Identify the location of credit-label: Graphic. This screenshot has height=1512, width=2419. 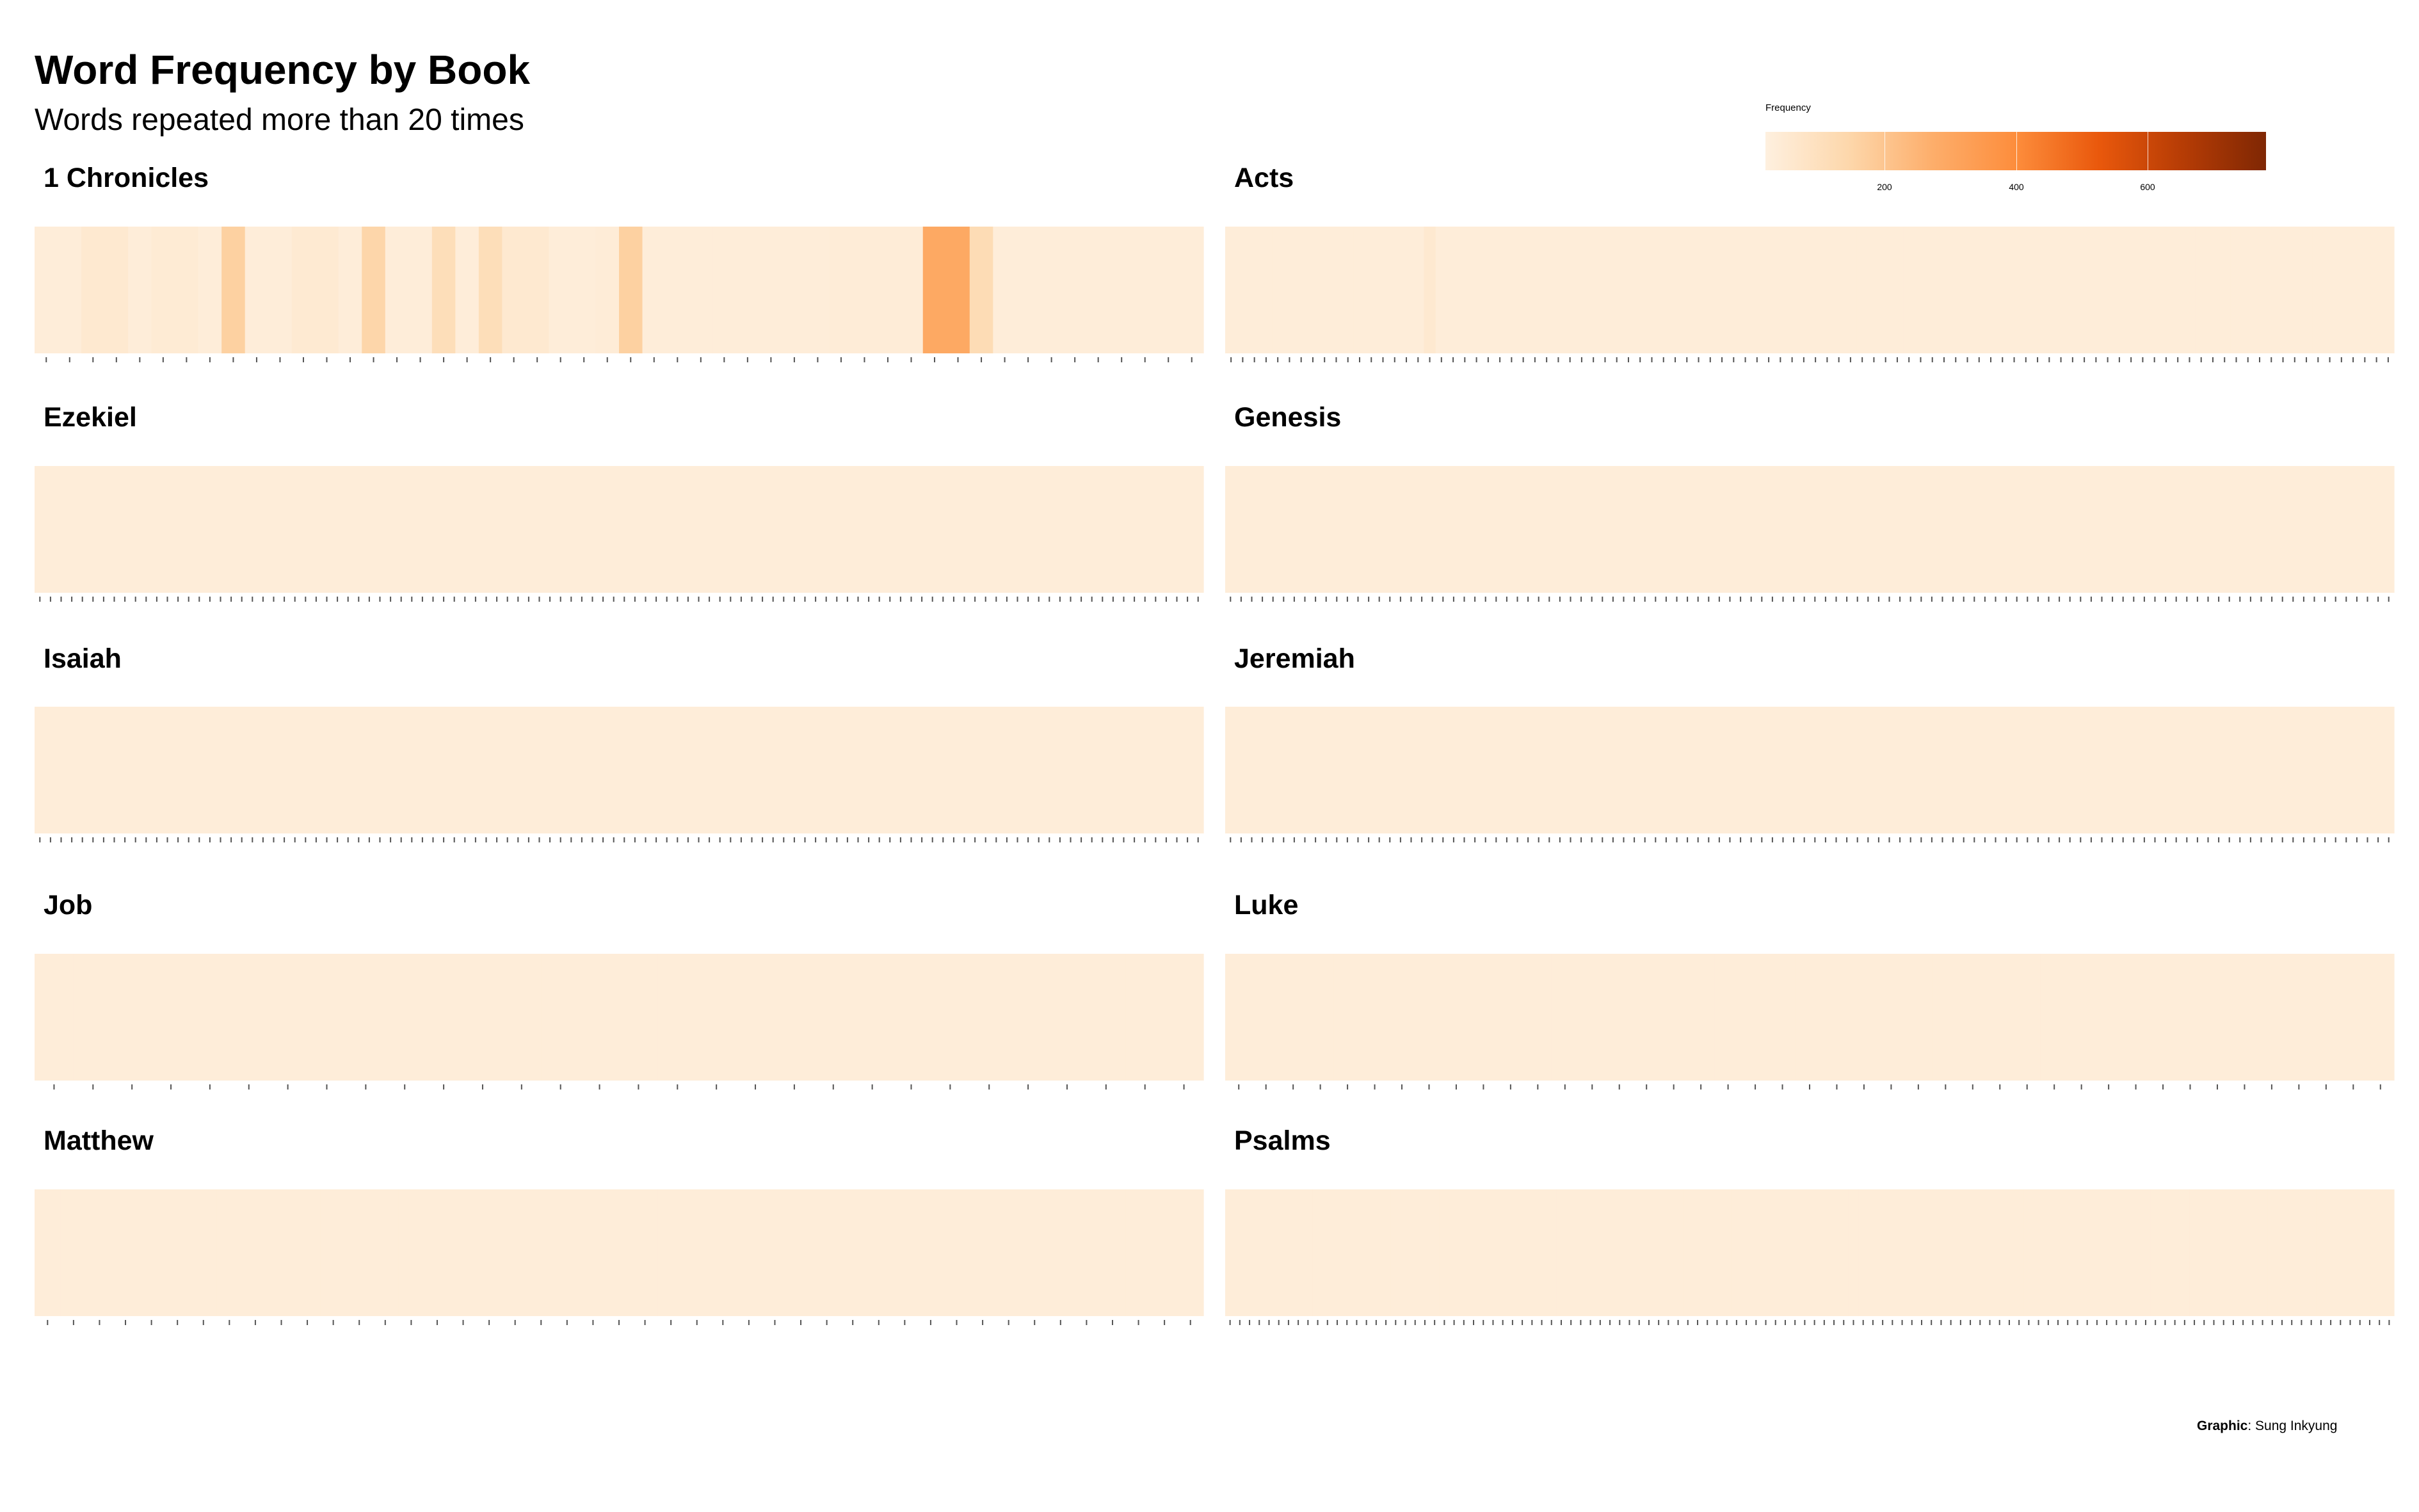
(2222, 1426).